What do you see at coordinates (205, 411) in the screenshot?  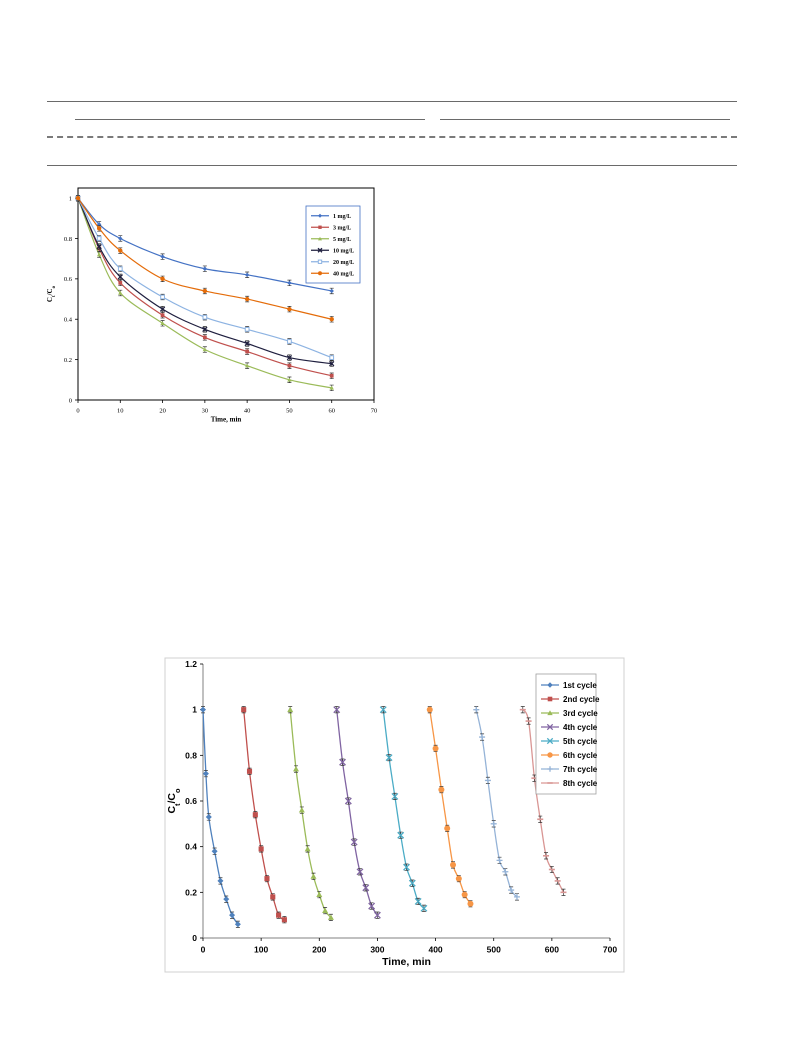 I see `x-tick-label: 30` at bounding box center [205, 411].